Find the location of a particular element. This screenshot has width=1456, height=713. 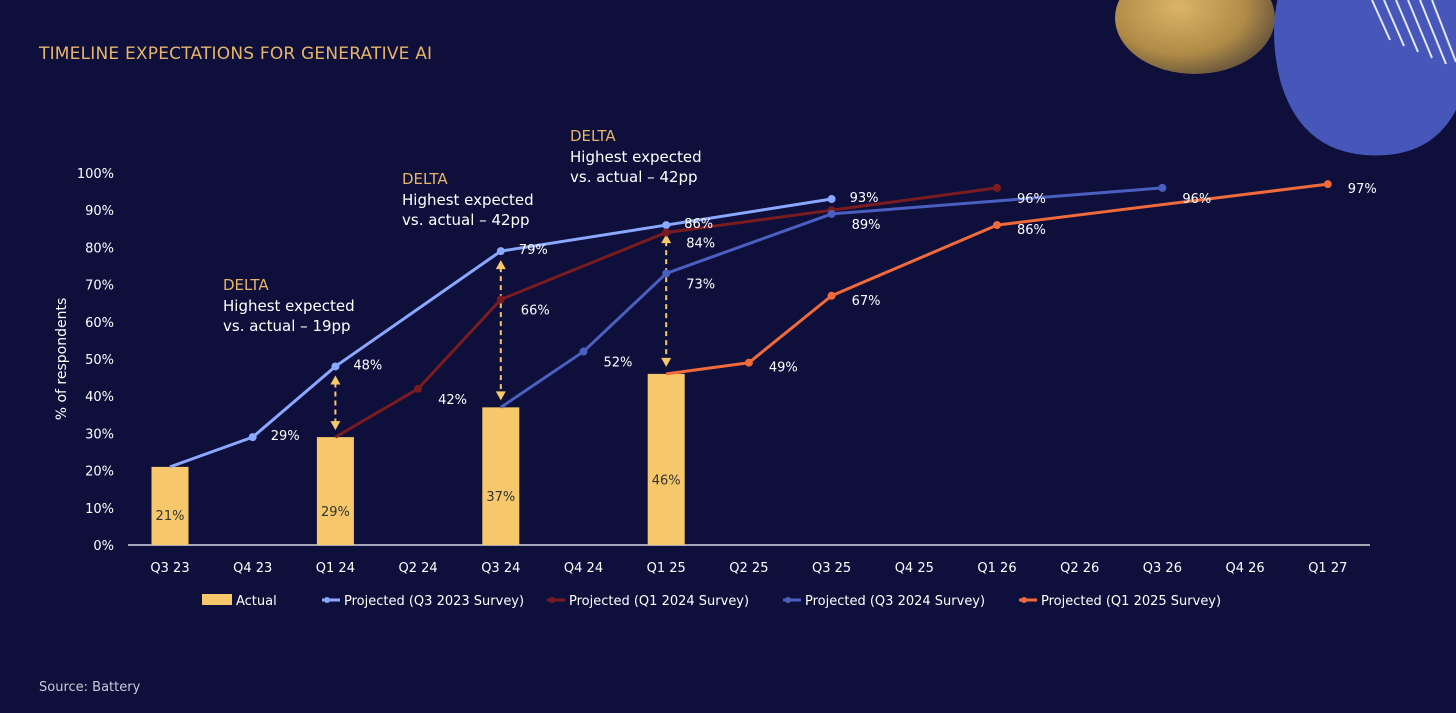

legend-label: Projected (Q3 2023 Survey) is located at coordinates (434, 601).